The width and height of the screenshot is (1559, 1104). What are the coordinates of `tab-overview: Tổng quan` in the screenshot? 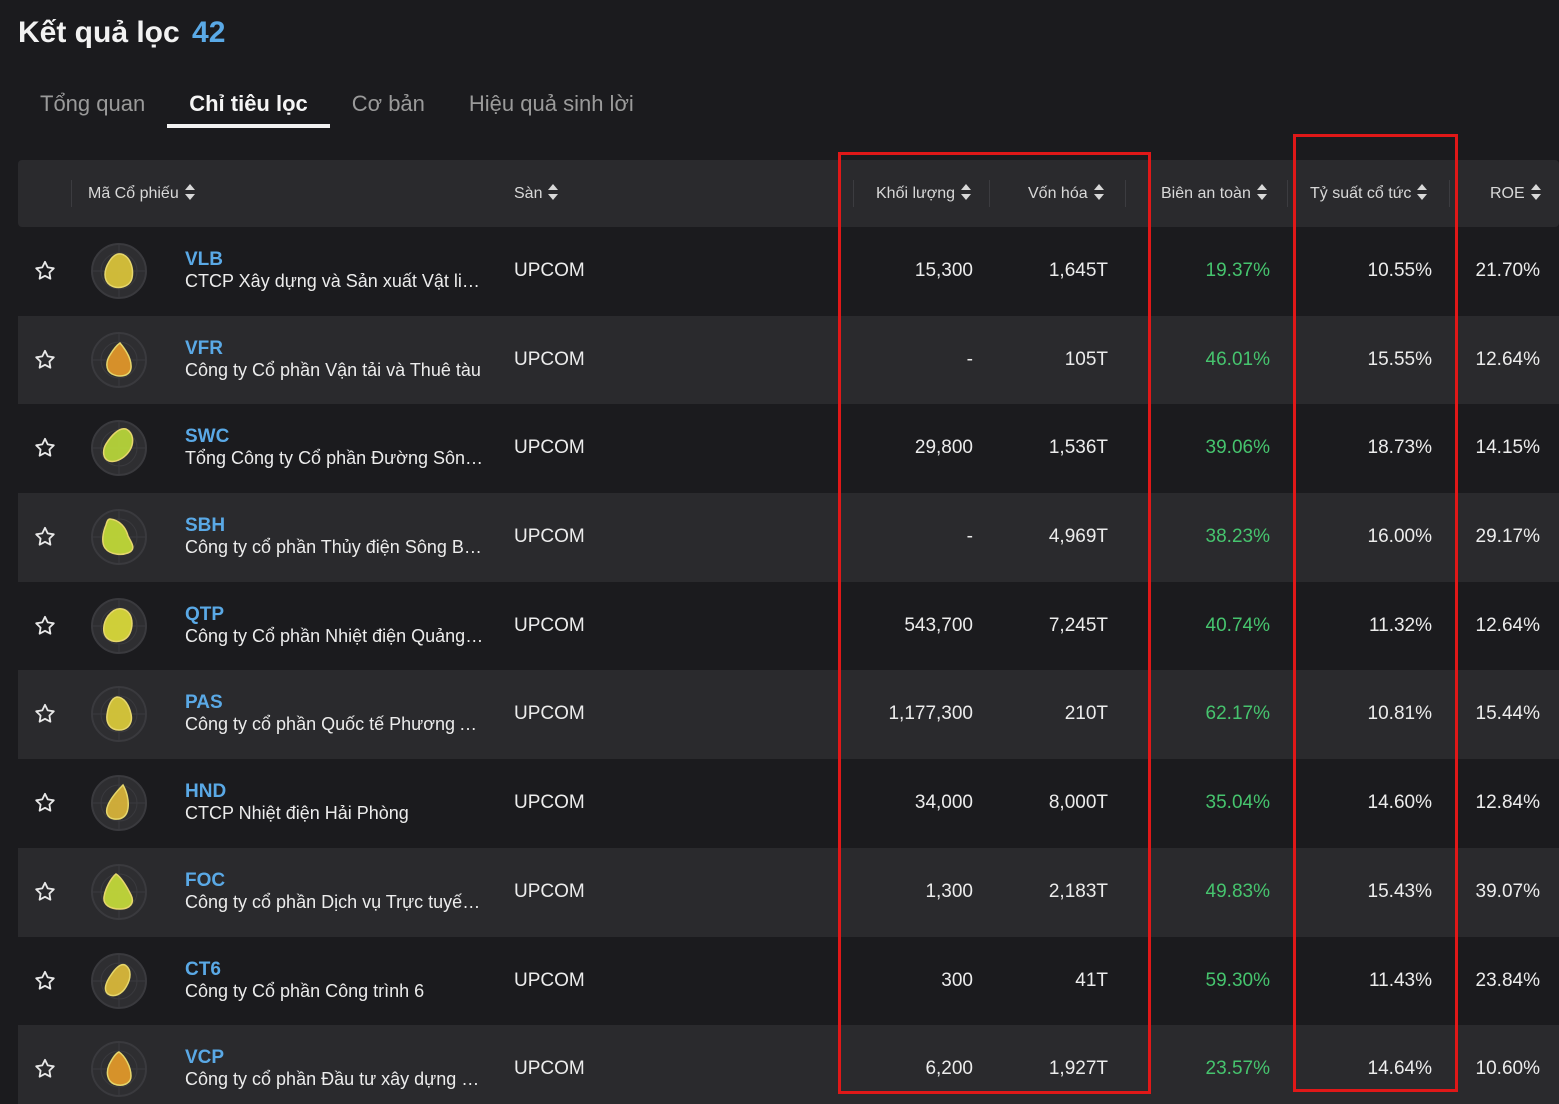 It's located at (93, 103).